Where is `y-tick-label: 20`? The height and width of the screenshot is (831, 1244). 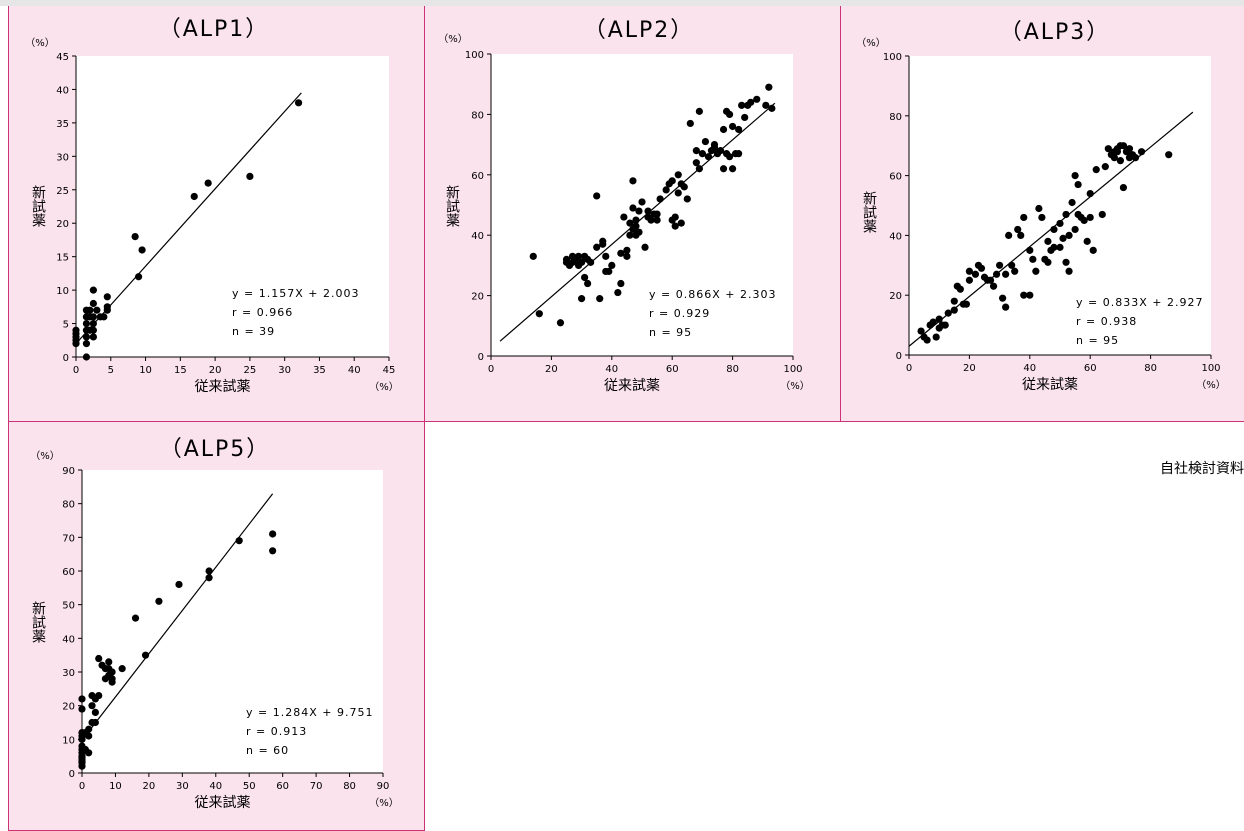 y-tick-label: 20 is located at coordinates (477, 297).